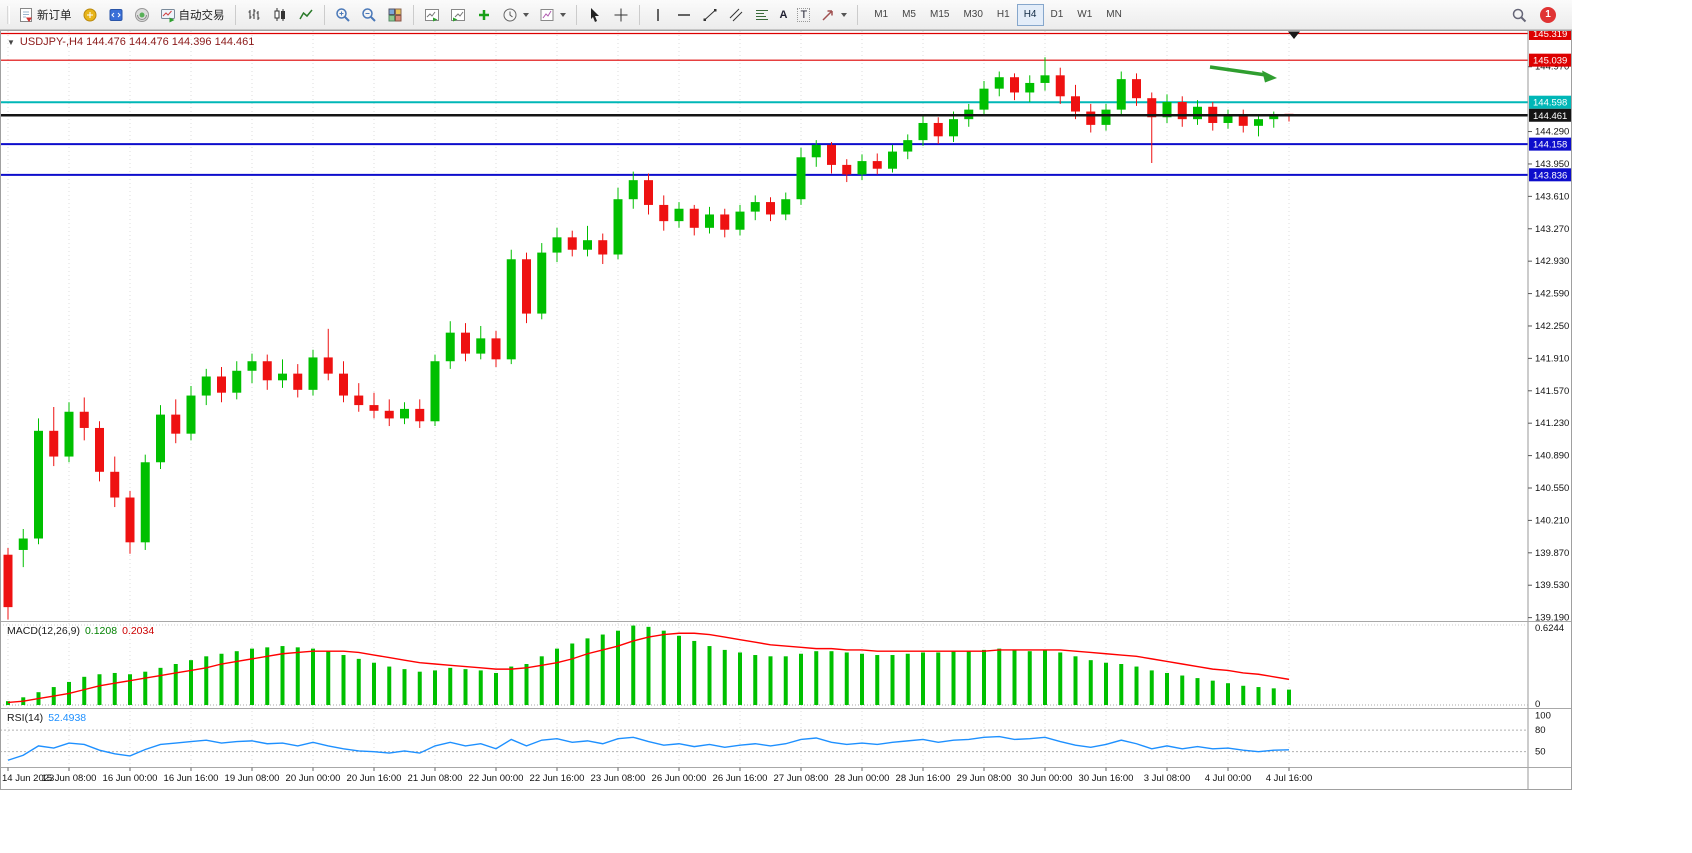  What do you see at coordinates (833, 15) in the screenshot?
I see `shapes-button` at bounding box center [833, 15].